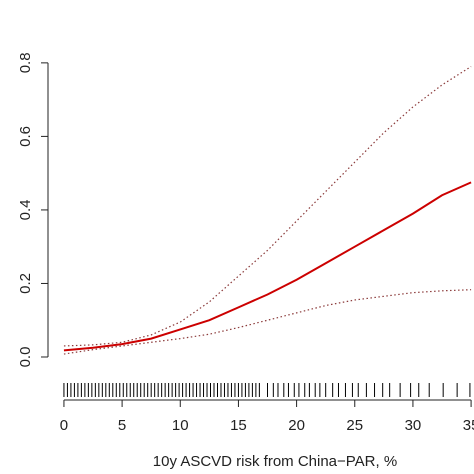 Image resolution: width=474 pixels, height=474 pixels. Describe the element at coordinates (122, 425) in the screenshot. I see `x-tick-label: 5` at that location.